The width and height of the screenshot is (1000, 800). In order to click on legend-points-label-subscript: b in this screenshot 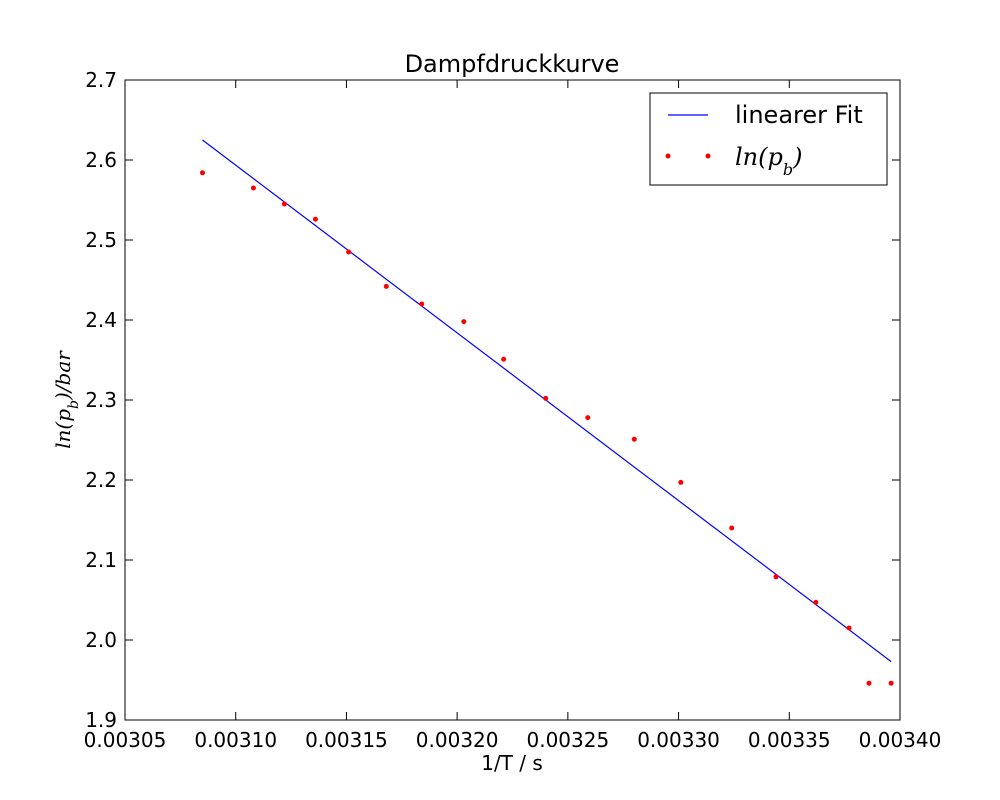, I will do `click(788, 169)`.